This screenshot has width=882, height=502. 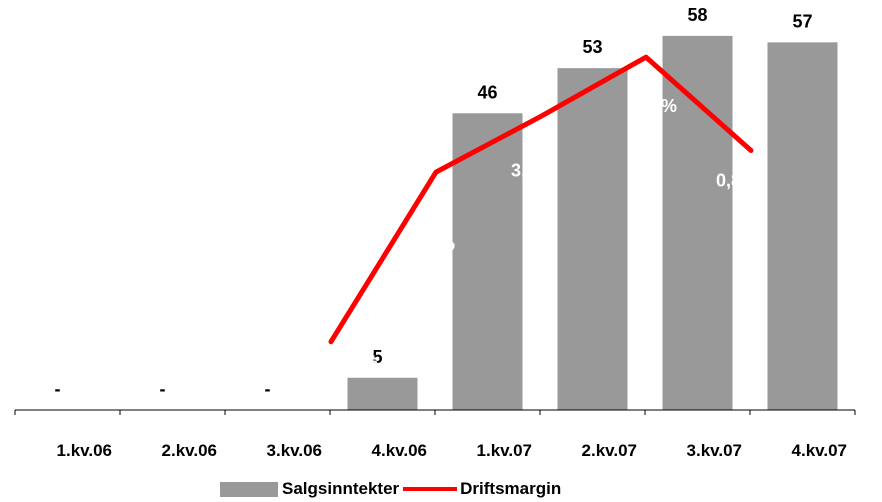 What do you see at coordinates (347, 363) in the screenshot?
I see `line-value-label-3: -16,0 %` at bounding box center [347, 363].